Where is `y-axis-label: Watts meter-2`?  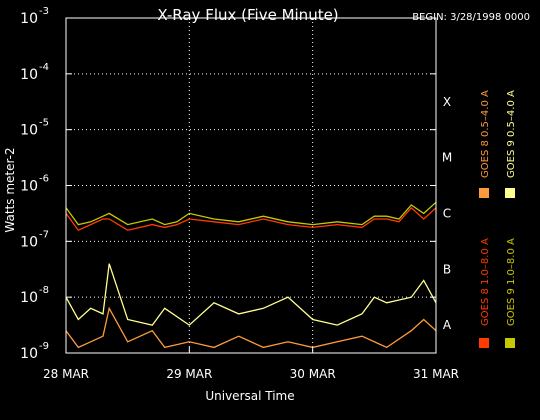
y-axis-label: Watts meter-2 is located at coordinates (10, 189).